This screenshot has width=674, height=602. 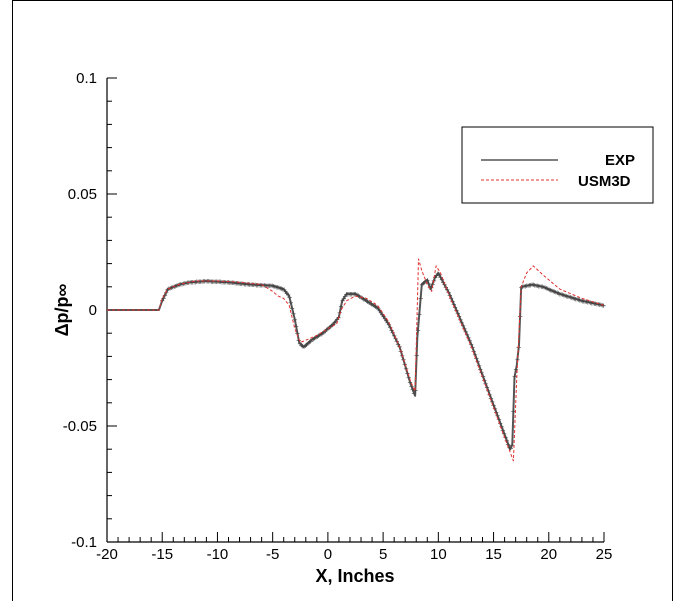 I want to click on legend-box, so click(x=557, y=165).